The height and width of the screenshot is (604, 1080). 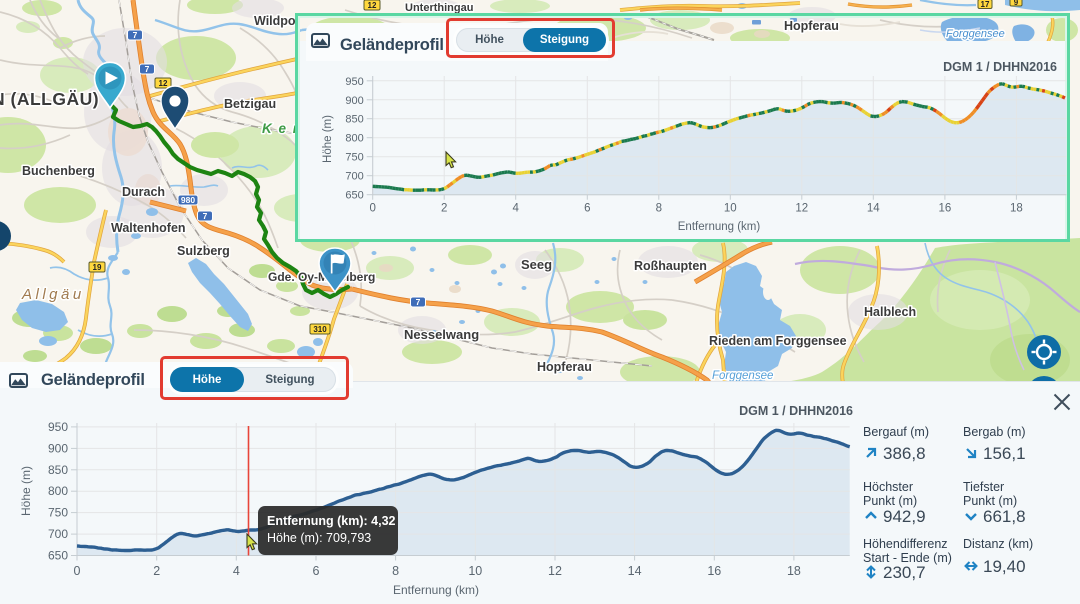 What do you see at coordinates (284, 128) in the screenshot?
I see `svg-text: K e m` at bounding box center [284, 128].